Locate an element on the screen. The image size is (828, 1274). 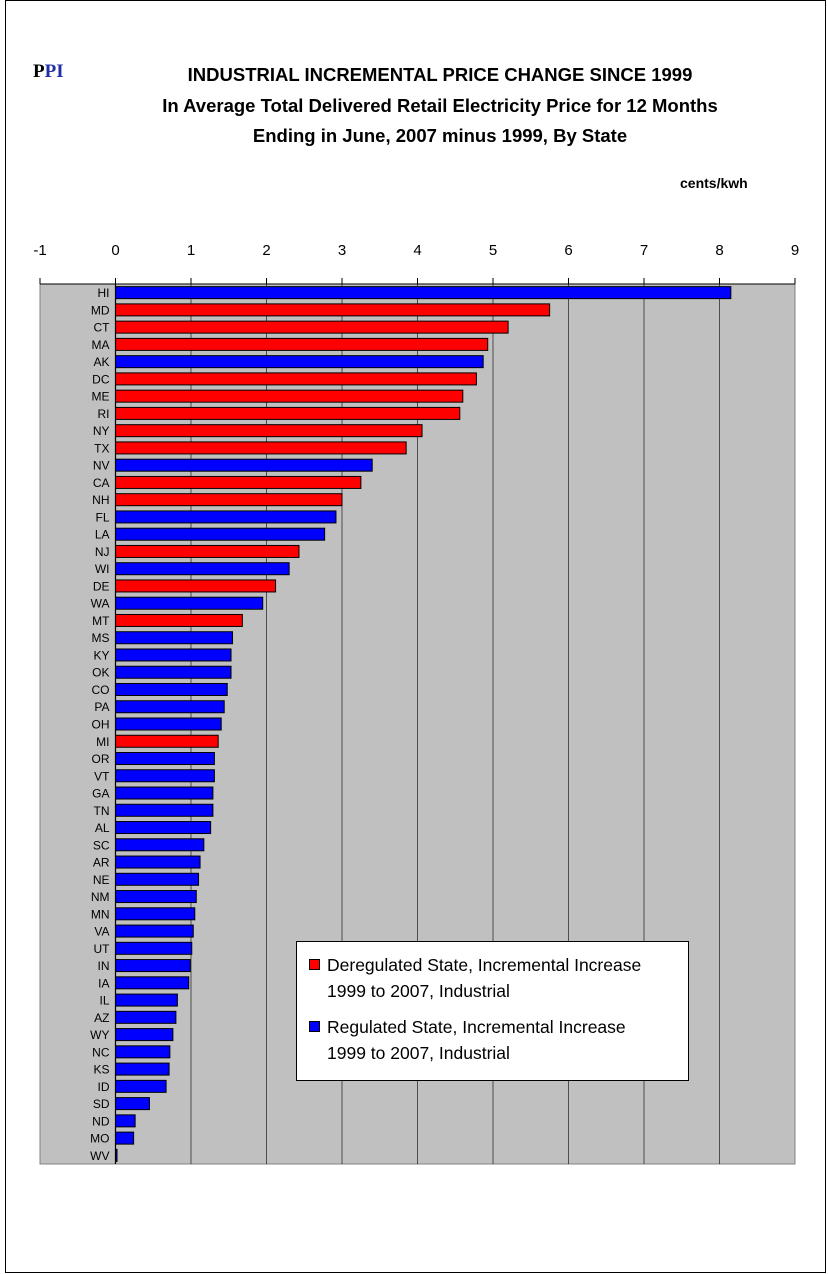
state-label-mn: MN is located at coordinates (100, 914).